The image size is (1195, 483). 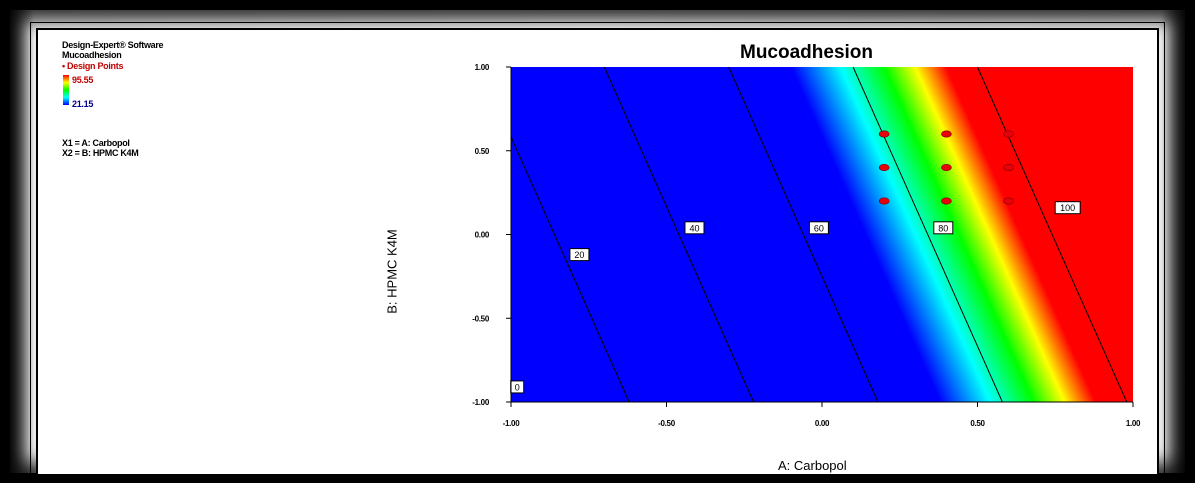 What do you see at coordinates (92, 55) in the screenshot?
I see `response-label: Mucoadhesion` at bounding box center [92, 55].